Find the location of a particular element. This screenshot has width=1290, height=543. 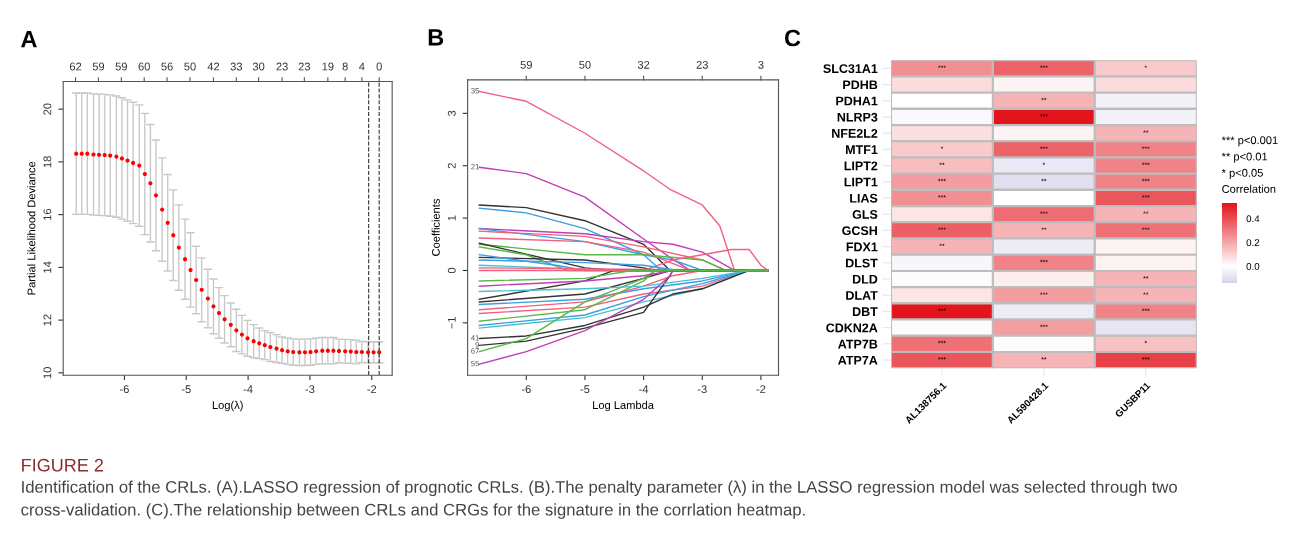

y-tick-label: 18 is located at coordinates (47, 162).